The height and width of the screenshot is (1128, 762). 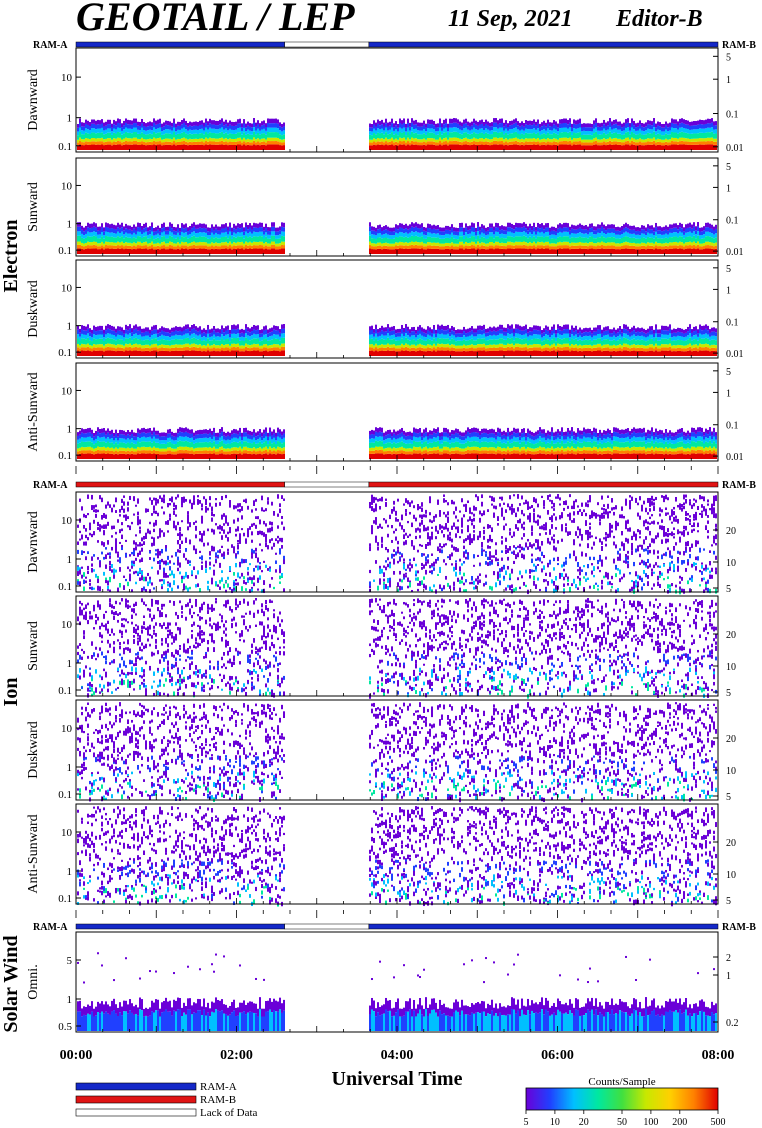 What do you see at coordinates (218, 1100) in the screenshot?
I see `legend-label-ram-b: RAM-B` at bounding box center [218, 1100].